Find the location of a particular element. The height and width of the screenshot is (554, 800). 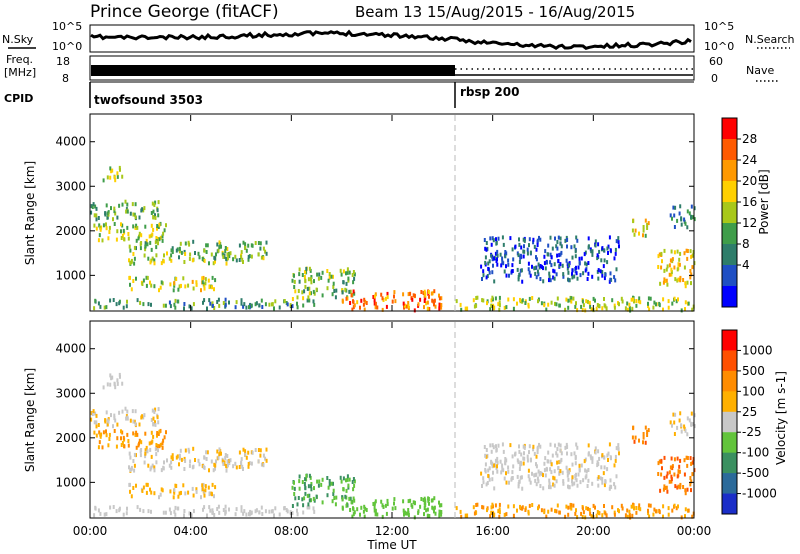

y-tick-label: 4000 is located at coordinates (70, 142).